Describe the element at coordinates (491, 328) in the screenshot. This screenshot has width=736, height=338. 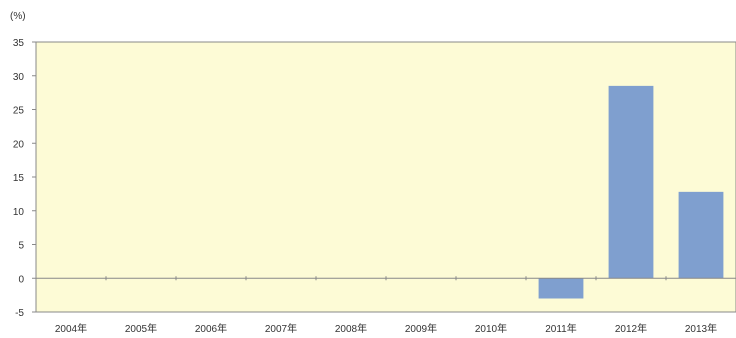
I see `x-tick-label: 2010年` at that location.